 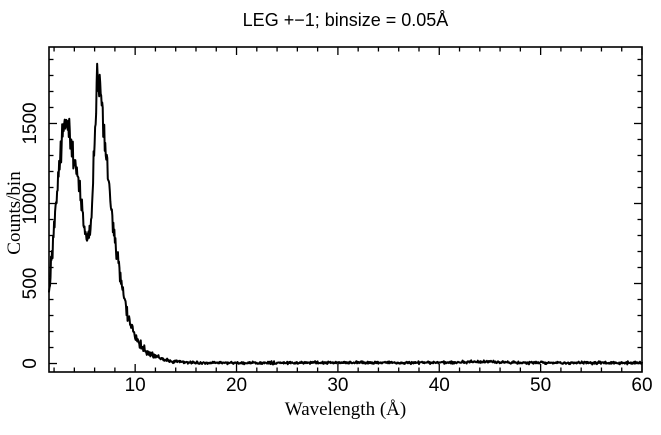 What do you see at coordinates (30, 235) in the screenshot?
I see `y-tick-labels: 0 500 1000 1500` at bounding box center [30, 235].